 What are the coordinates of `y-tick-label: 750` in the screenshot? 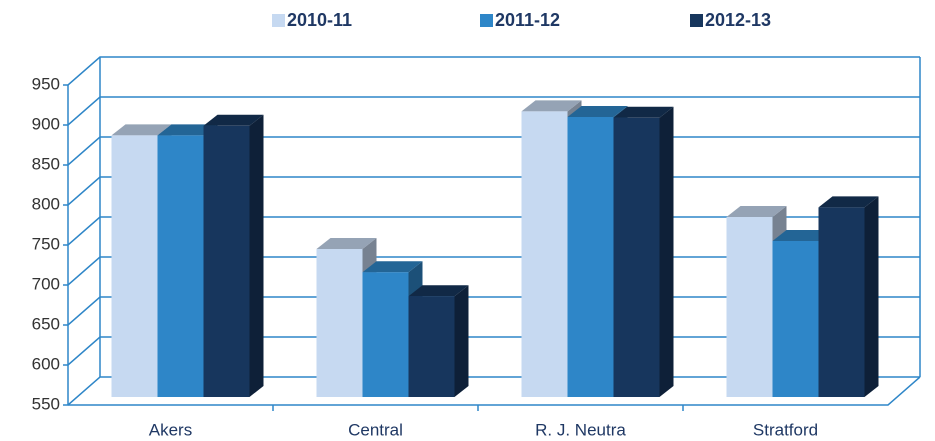 It's located at (46, 243).